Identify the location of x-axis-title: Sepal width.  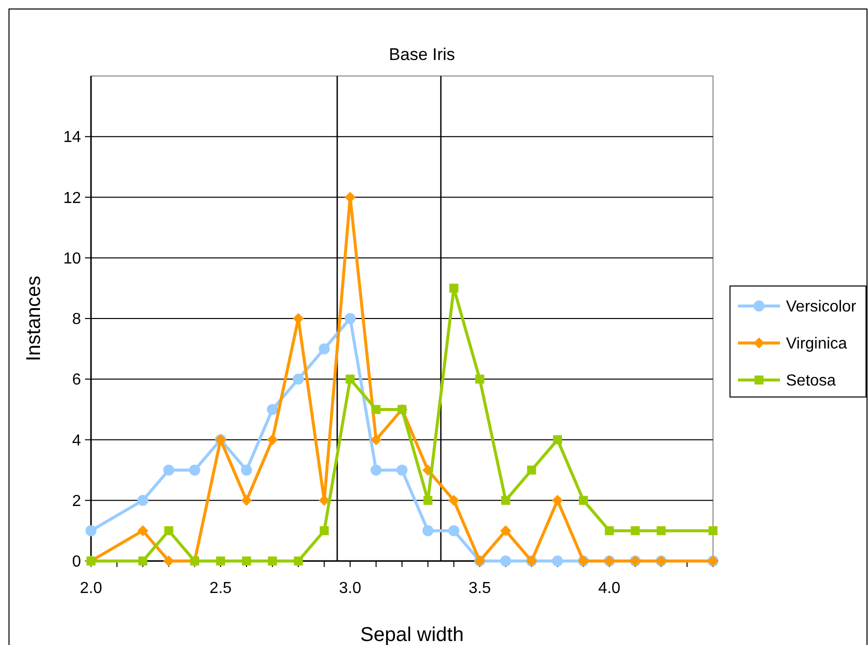
(412, 634).